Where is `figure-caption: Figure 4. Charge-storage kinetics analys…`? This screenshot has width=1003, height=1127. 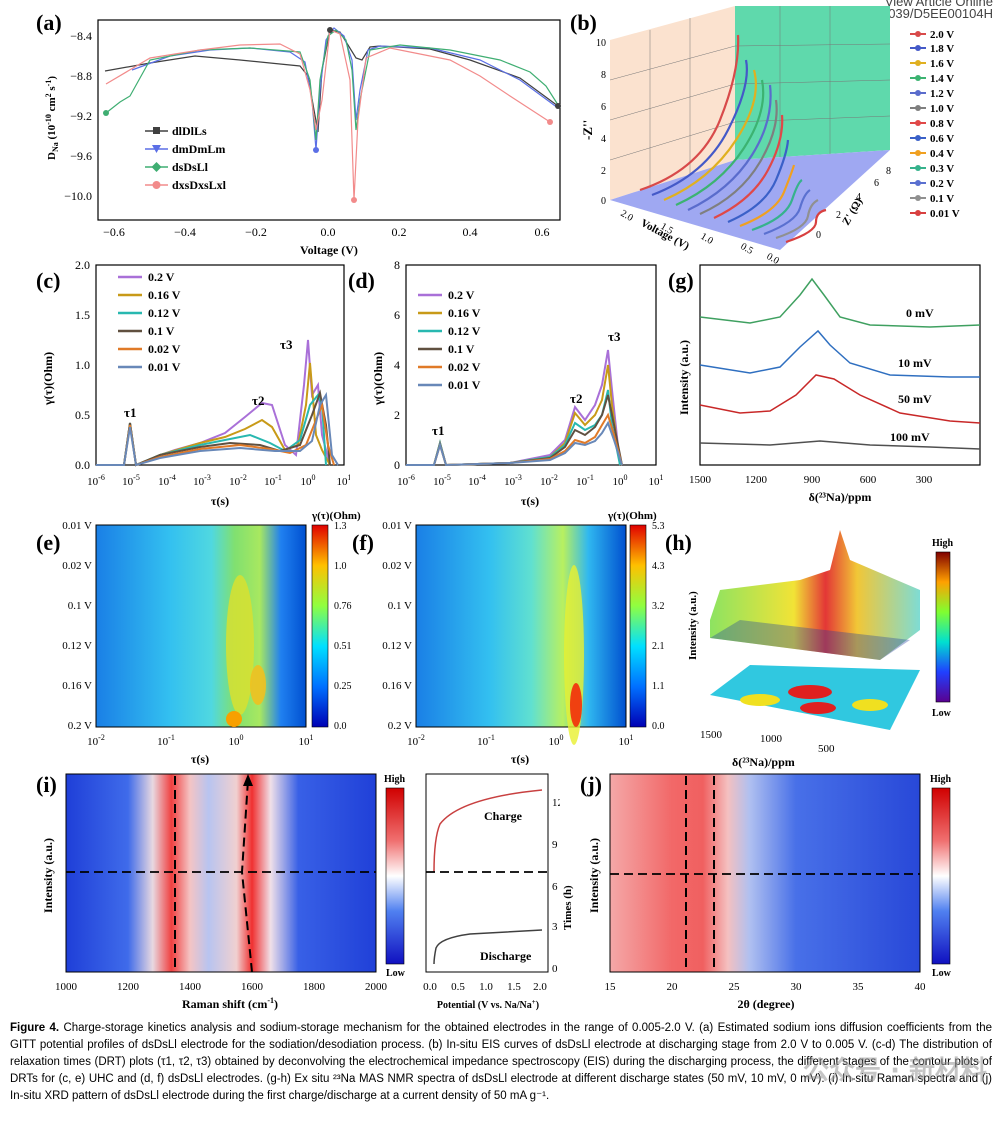
figure-caption: Figure 4. Charge-storage kinetics analys… is located at coordinates (501, 1062).